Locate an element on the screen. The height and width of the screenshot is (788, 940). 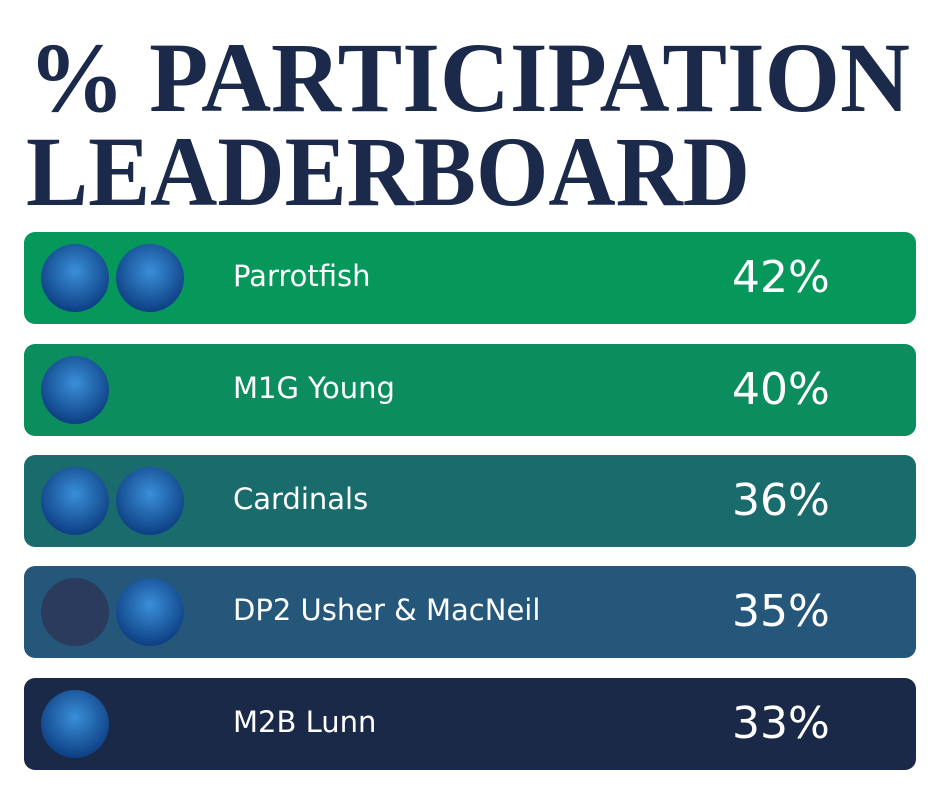
row: Parrotfish 42% is located at coordinates (470, 278).